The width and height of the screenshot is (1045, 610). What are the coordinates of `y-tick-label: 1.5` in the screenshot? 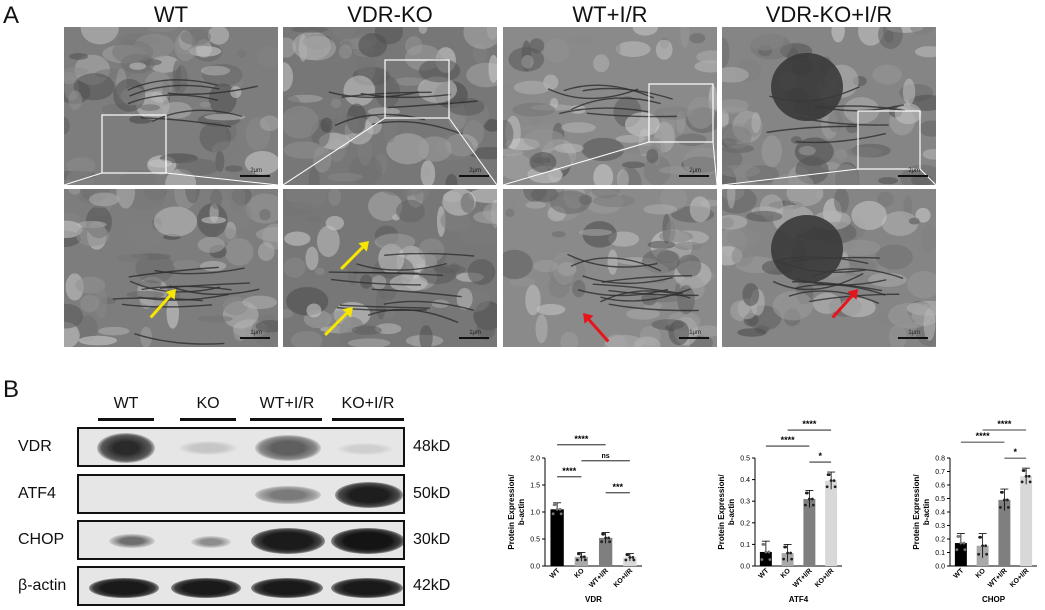 It's located at (535, 486).